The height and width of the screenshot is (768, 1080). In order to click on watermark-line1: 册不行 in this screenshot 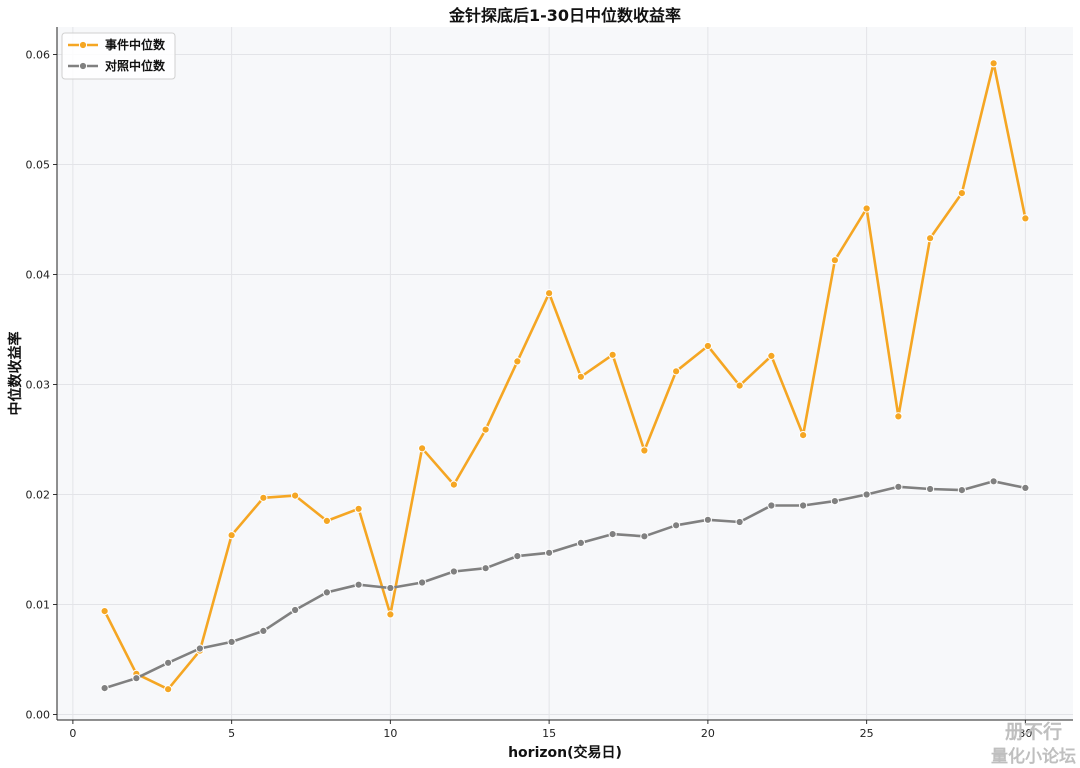, I will do `click(1033, 731)`.